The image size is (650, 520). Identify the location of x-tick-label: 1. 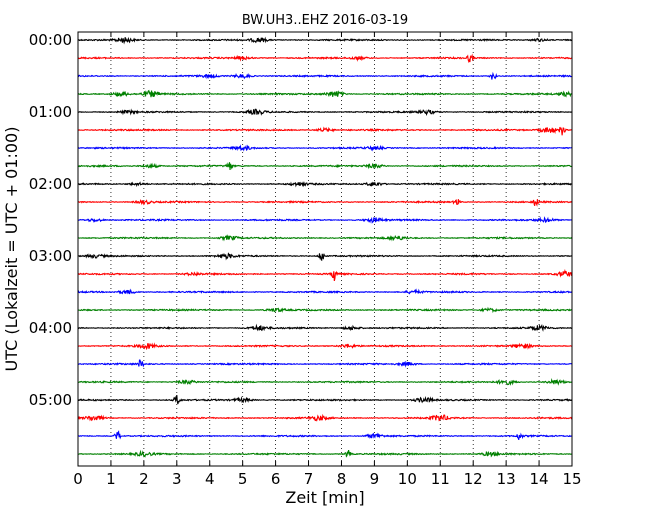
(111, 479).